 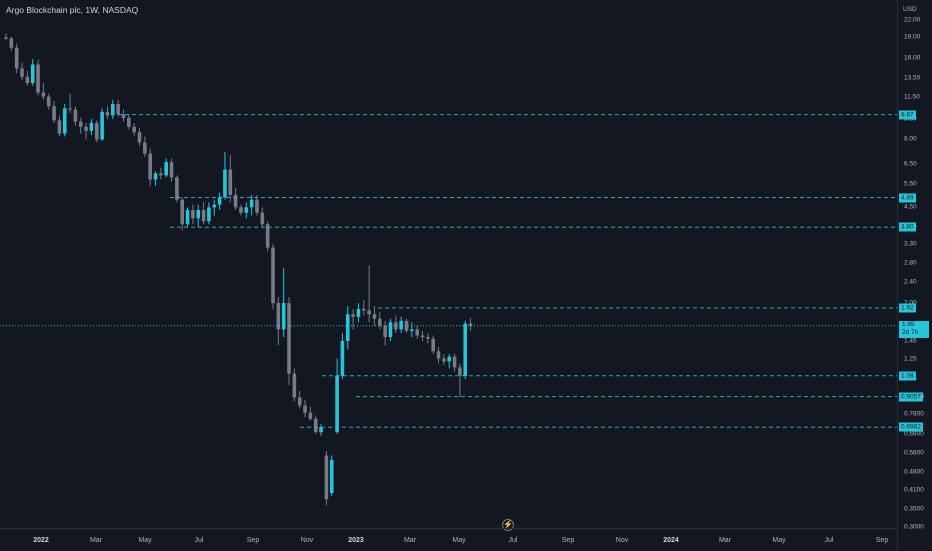 What do you see at coordinates (907, 198) in the screenshot?
I see `level-price-label: 4.89` at bounding box center [907, 198].